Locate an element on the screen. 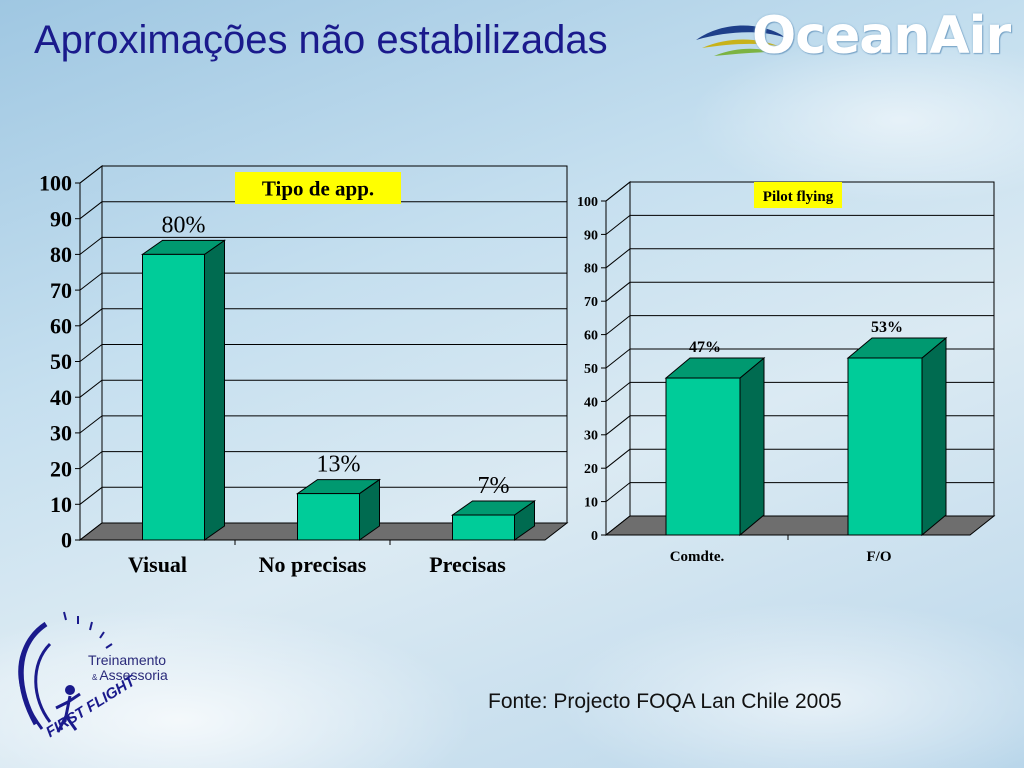 This screenshot has height=768, width=1024. chart1-ytick-label: 20 is located at coordinates (61, 468).